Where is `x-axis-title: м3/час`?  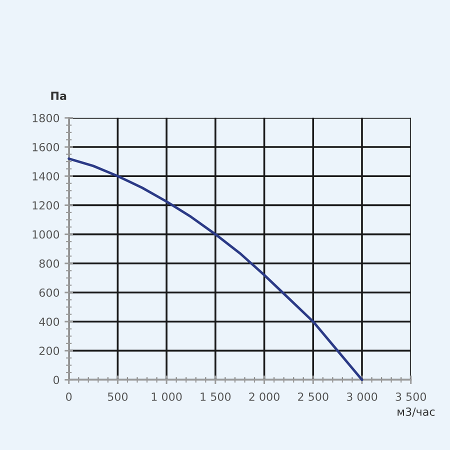 x-axis-title: м3/час is located at coordinates (416, 412).